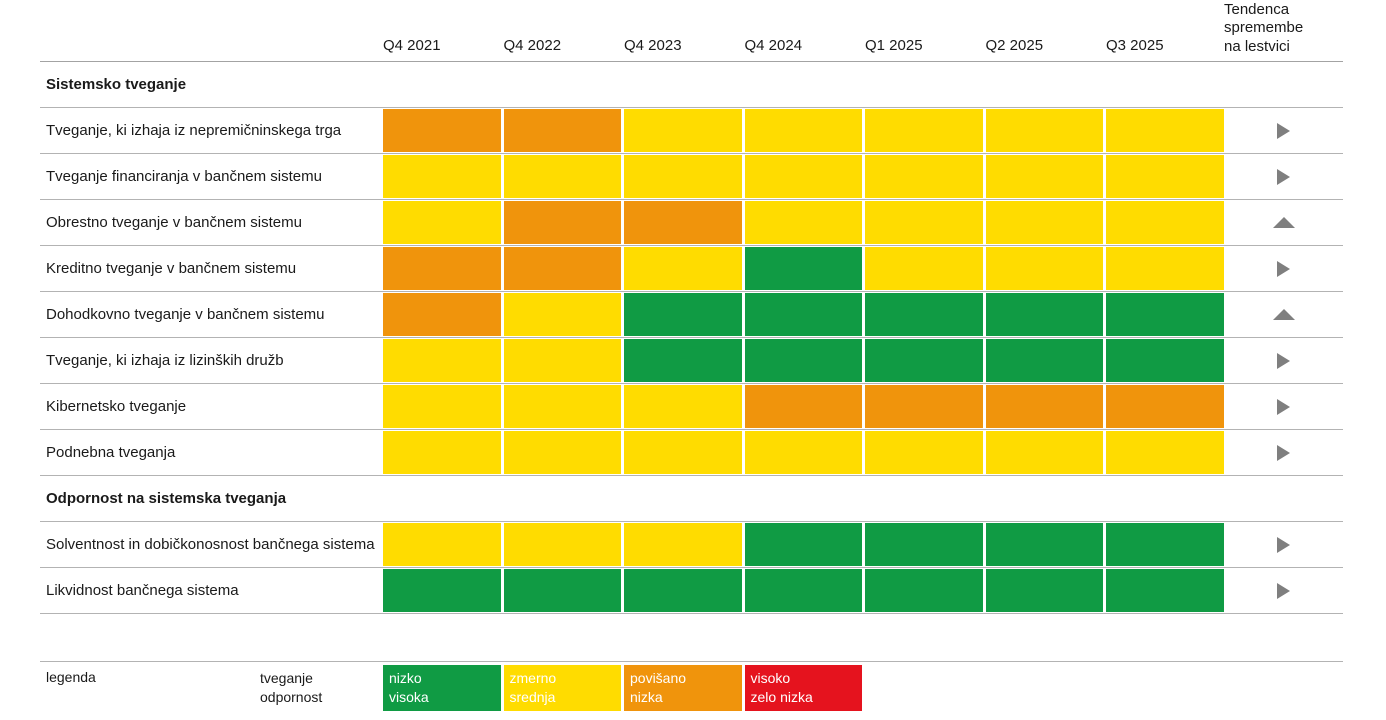  Describe the element at coordinates (532, 45) in the screenshot. I see `column-header: Q4 2022` at that location.